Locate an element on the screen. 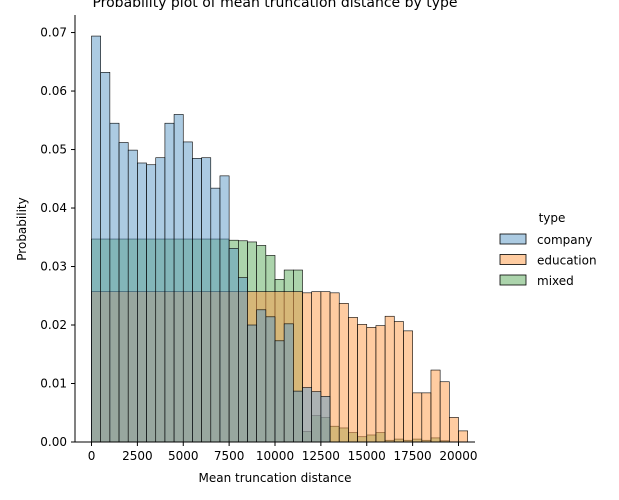 The image size is (619, 500). x-tick-label: 20000 is located at coordinates (458, 456).